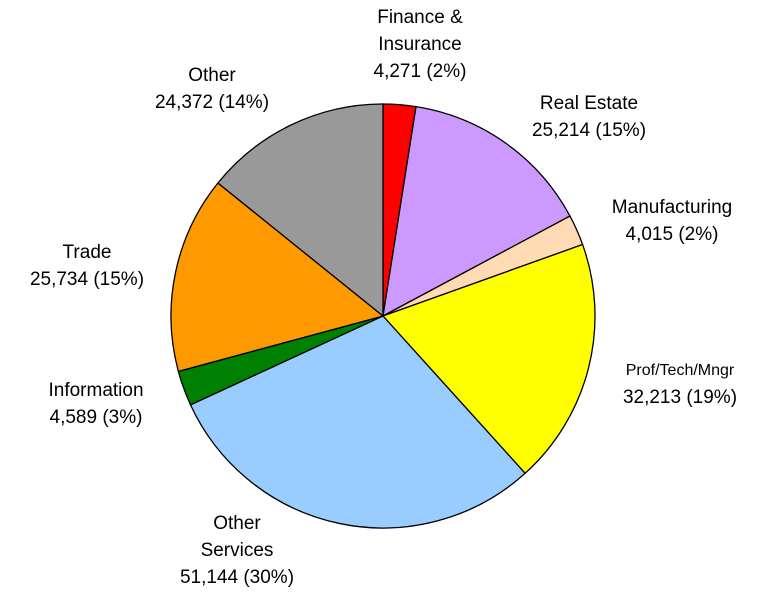 The height and width of the screenshot is (598, 763). What do you see at coordinates (589, 130) in the screenshot?
I see `slice-value-label: 25,214 (15%)` at bounding box center [589, 130].